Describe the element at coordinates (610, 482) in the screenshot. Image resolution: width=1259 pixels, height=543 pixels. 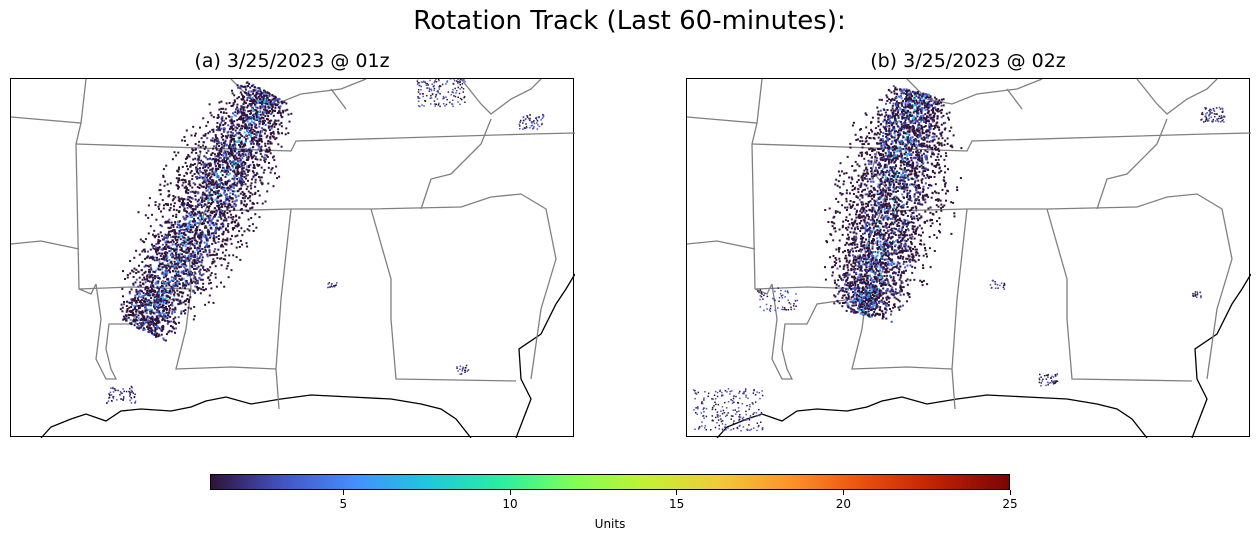
I see `colorbar` at that location.